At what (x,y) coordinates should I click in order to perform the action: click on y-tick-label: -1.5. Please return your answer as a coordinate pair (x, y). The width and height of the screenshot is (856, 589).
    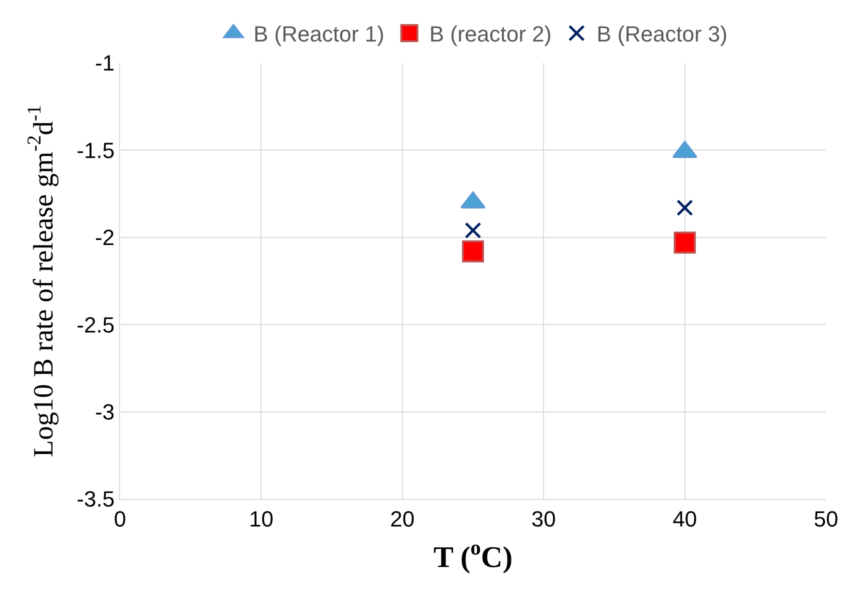
    Looking at the image, I should click on (95, 150).